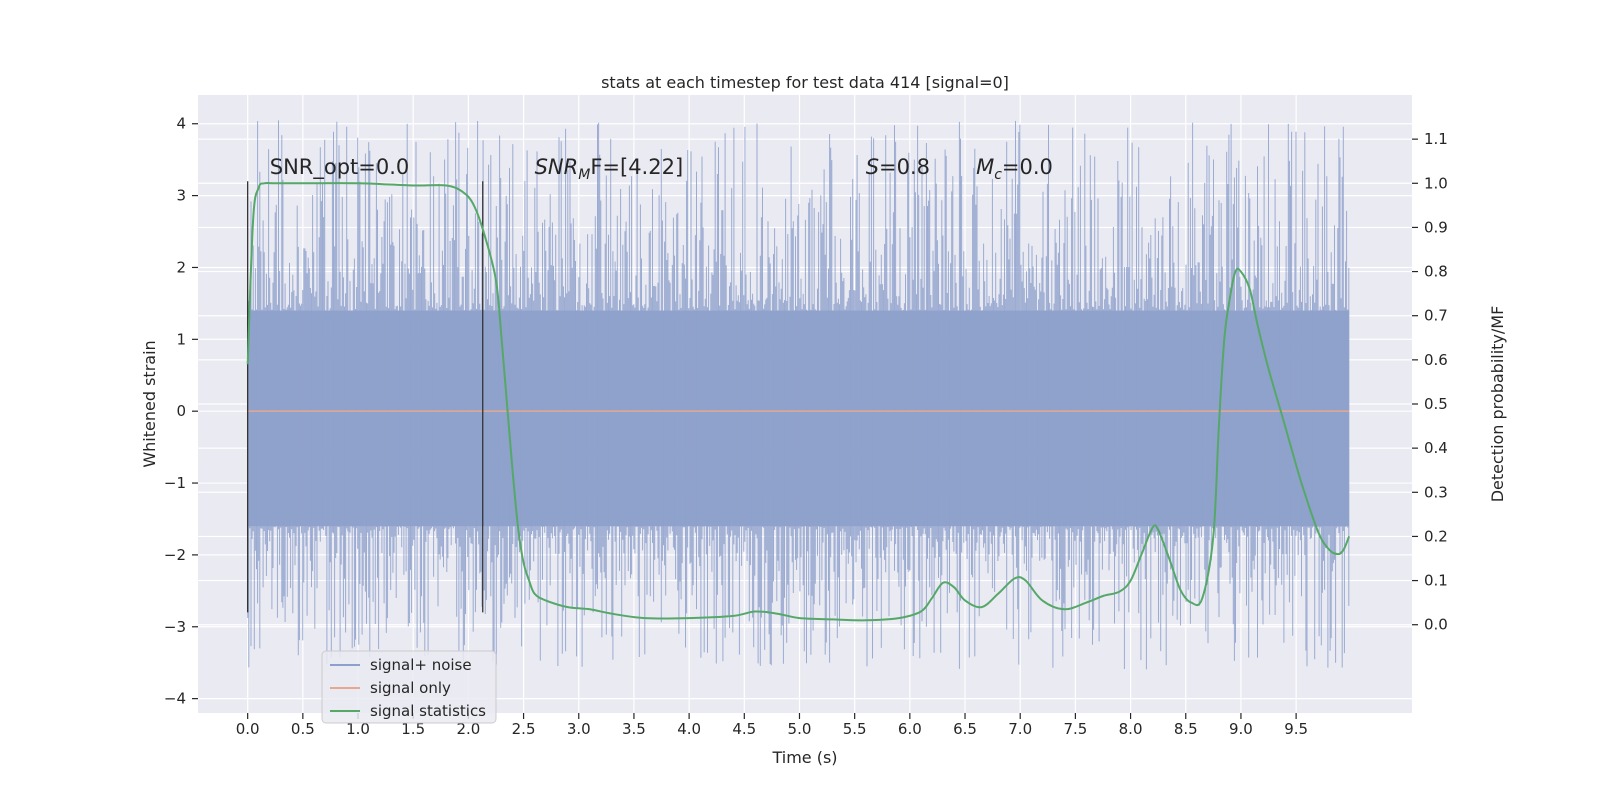 The width and height of the screenshot is (1600, 800). Describe the element at coordinates (181, 196) in the screenshot. I see `y-tick-label: 3` at that location.